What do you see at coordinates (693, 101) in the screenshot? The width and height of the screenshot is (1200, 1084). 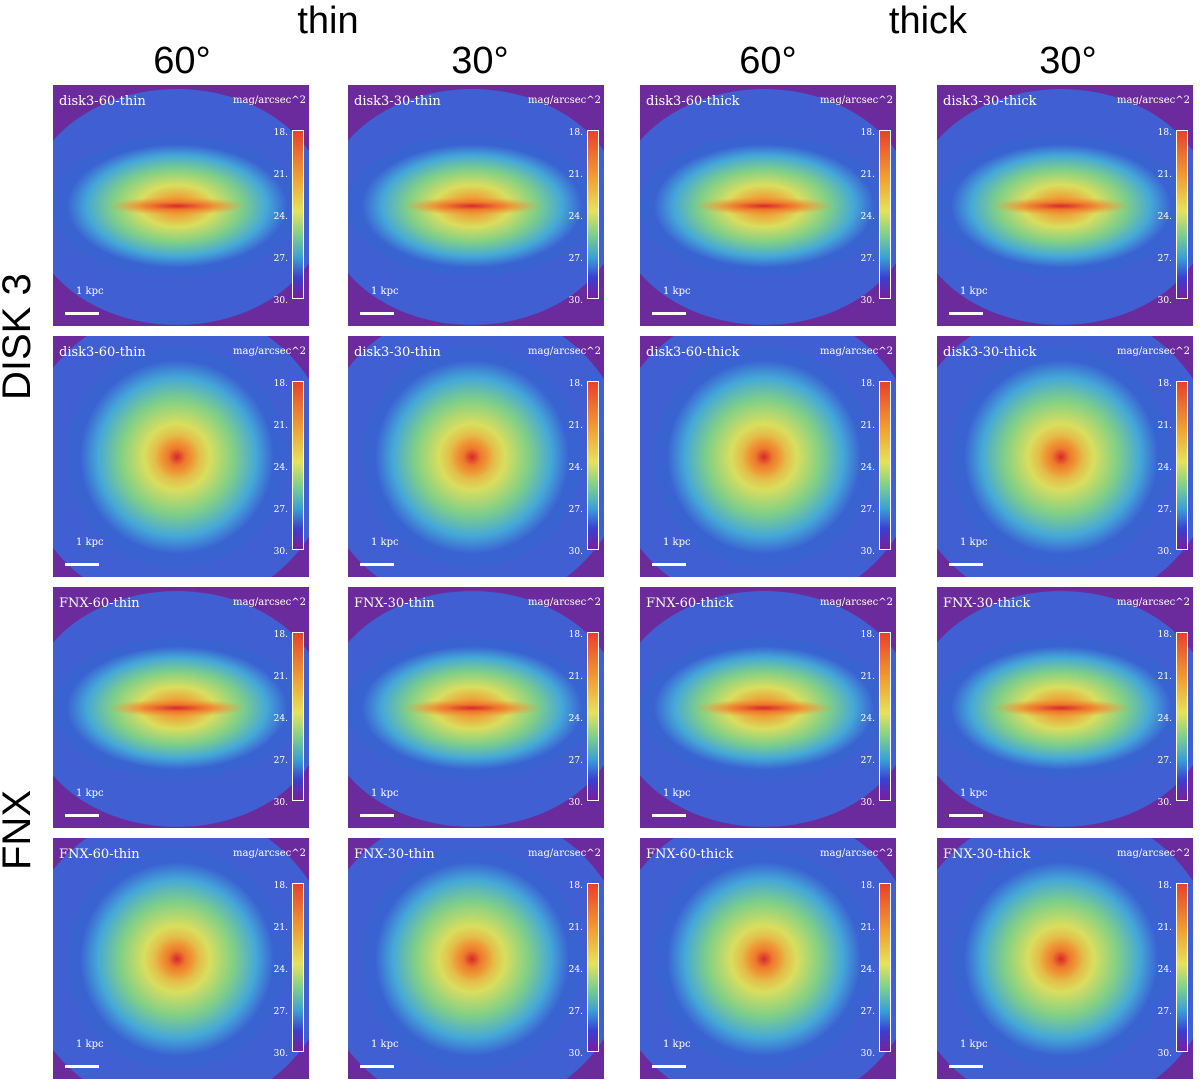 I see `panel-title: disk3-60-thick` at bounding box center [693, 101].